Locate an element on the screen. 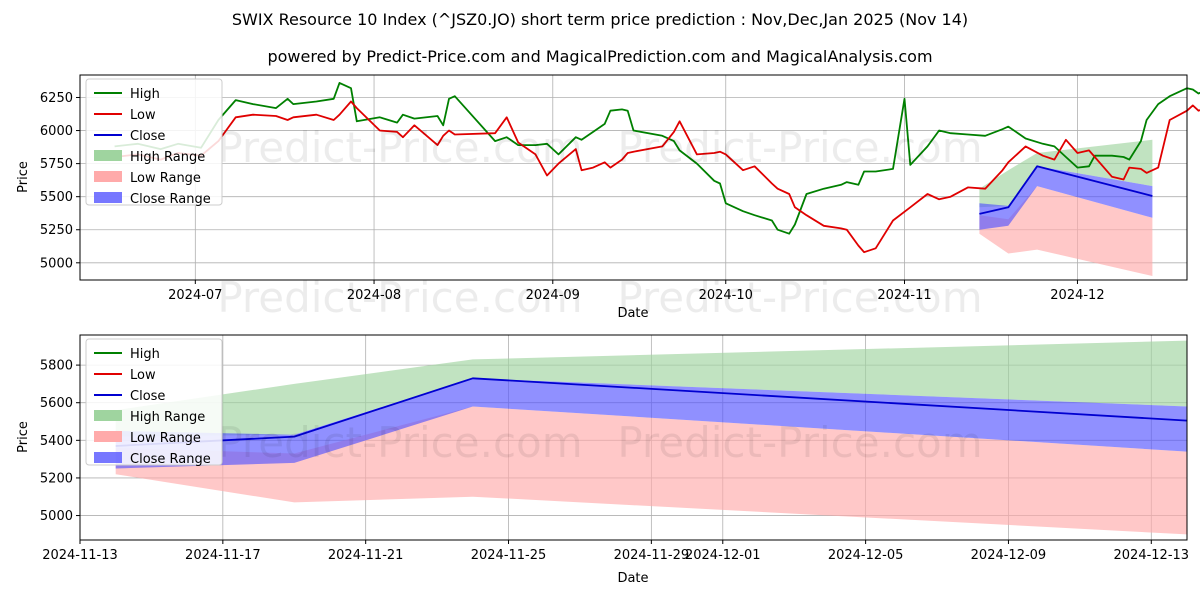 The image size is (1200, 604). top-y-tick-label: 6250 is located at coordinates (56, 98).